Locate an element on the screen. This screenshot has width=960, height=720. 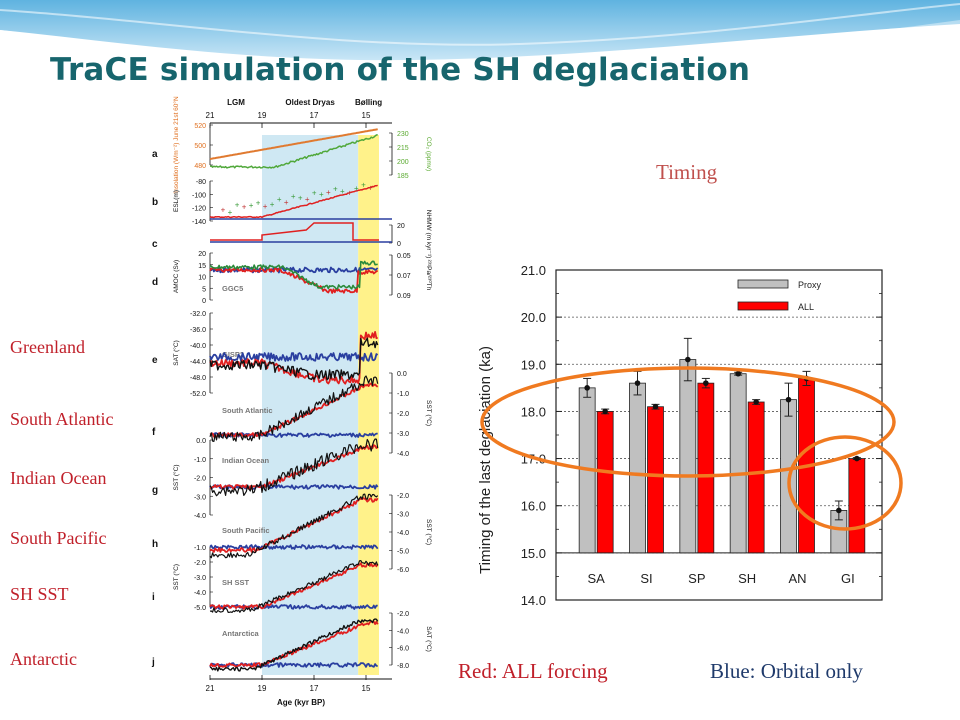
left-tick-label: -3.0 is located at coordinates (200, 578).